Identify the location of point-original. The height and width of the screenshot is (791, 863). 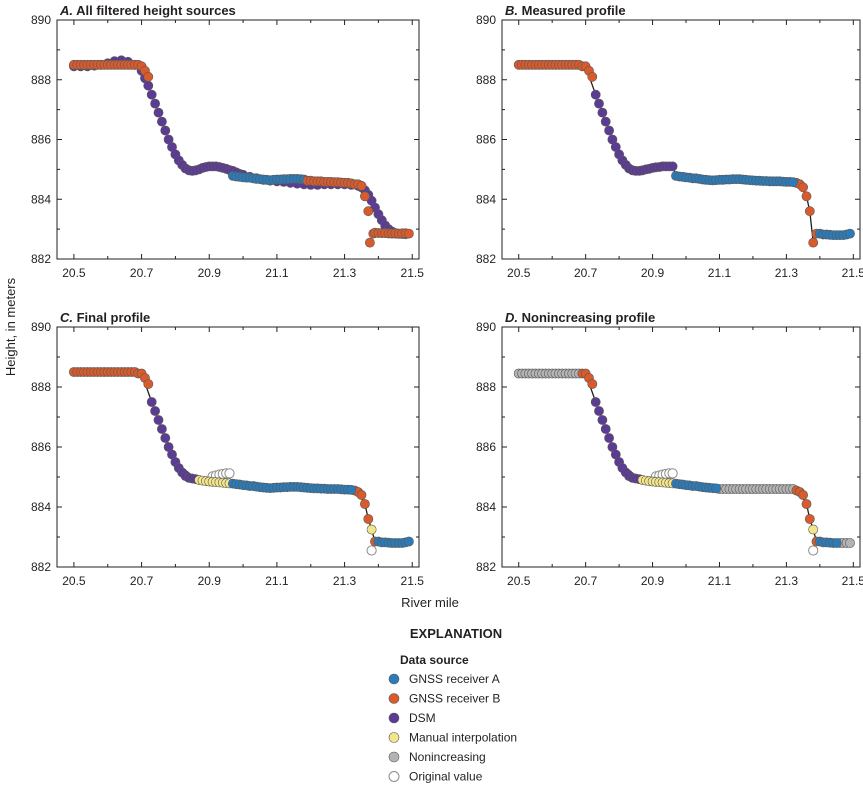
(813, 550).